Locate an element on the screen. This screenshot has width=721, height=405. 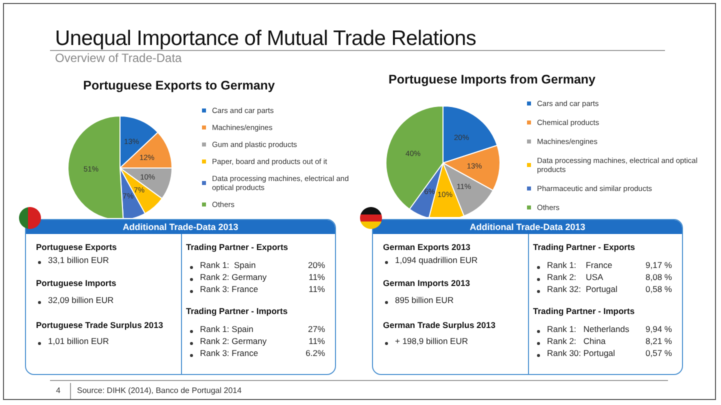
text: German Trade Surplus 2013 is located at coordinates (439, 325).